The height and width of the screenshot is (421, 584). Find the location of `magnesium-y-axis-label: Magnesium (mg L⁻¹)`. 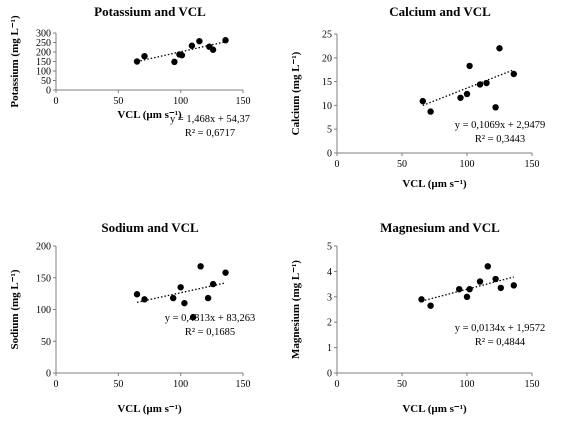

magnesium-y-axis-label: Magnesium (mg L⁻¹) is located at coordinates (296, 309).